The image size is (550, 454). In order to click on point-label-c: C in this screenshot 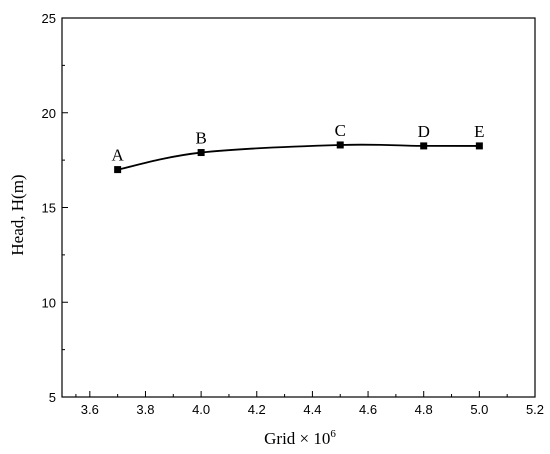, I will do `click(340, 130)`.